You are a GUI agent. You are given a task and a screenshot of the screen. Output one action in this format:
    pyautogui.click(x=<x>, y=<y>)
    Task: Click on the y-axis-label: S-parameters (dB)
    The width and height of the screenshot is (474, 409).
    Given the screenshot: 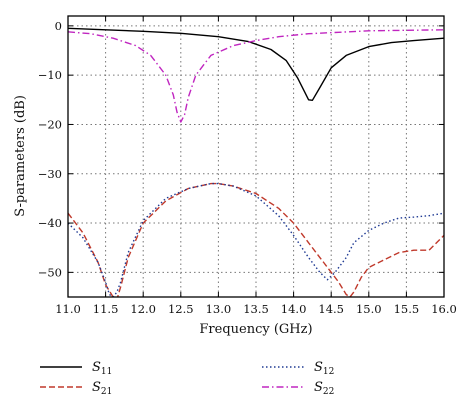 What is the action you would take?
    pyautogui.click(x=20, y=156)
    